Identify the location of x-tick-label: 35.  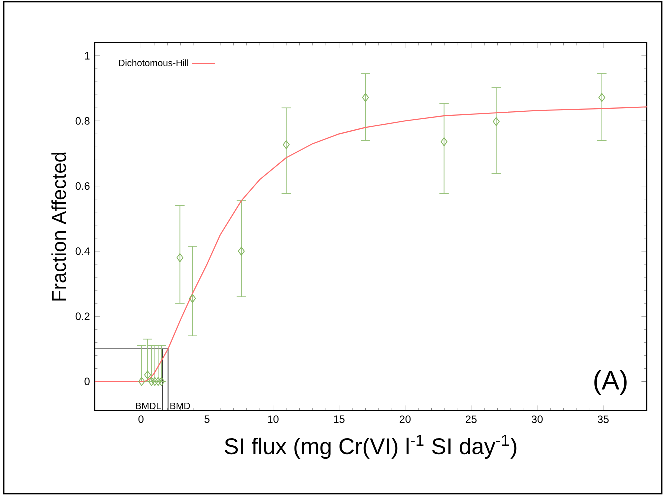
(603, 420).